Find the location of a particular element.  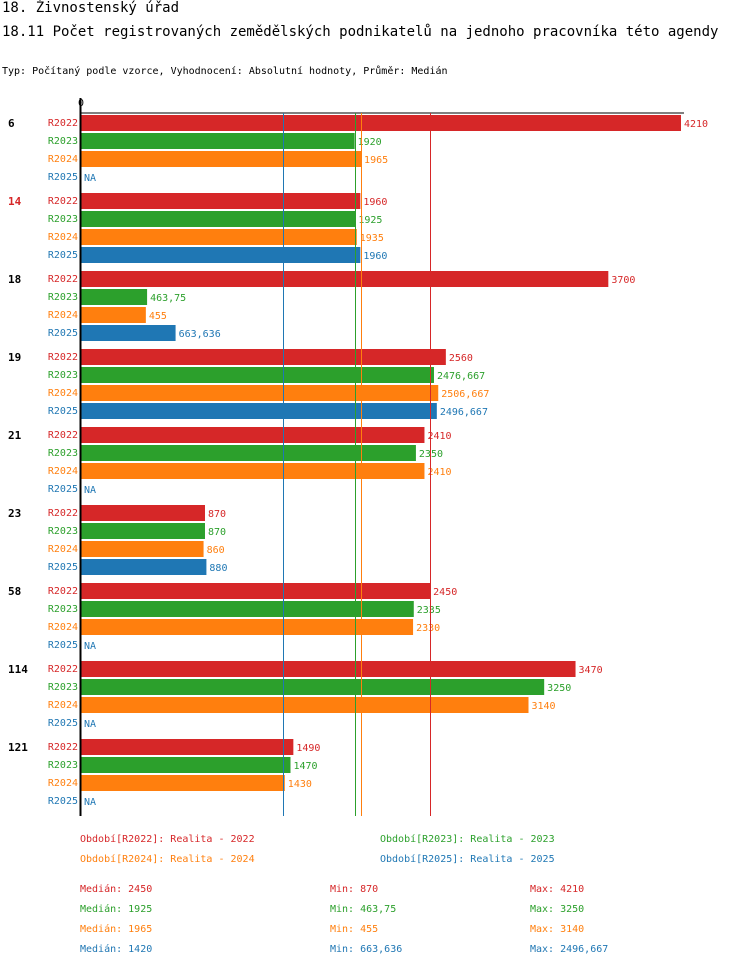

bar-value-label: 1430 is located at coordinates (300, 784).